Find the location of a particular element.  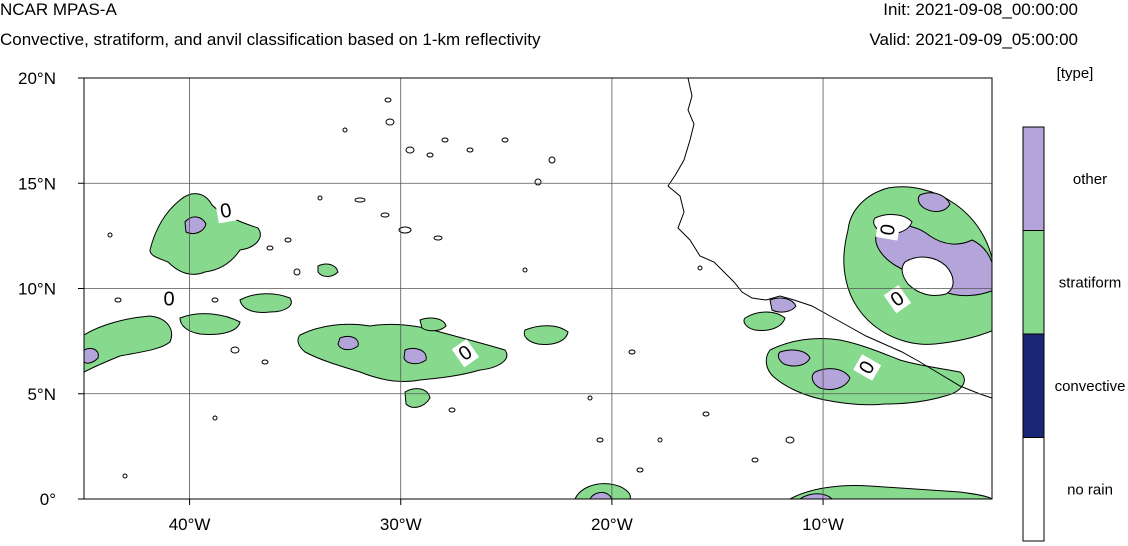

lat-tick-label: 20°N is located at coordinates (37, 78).